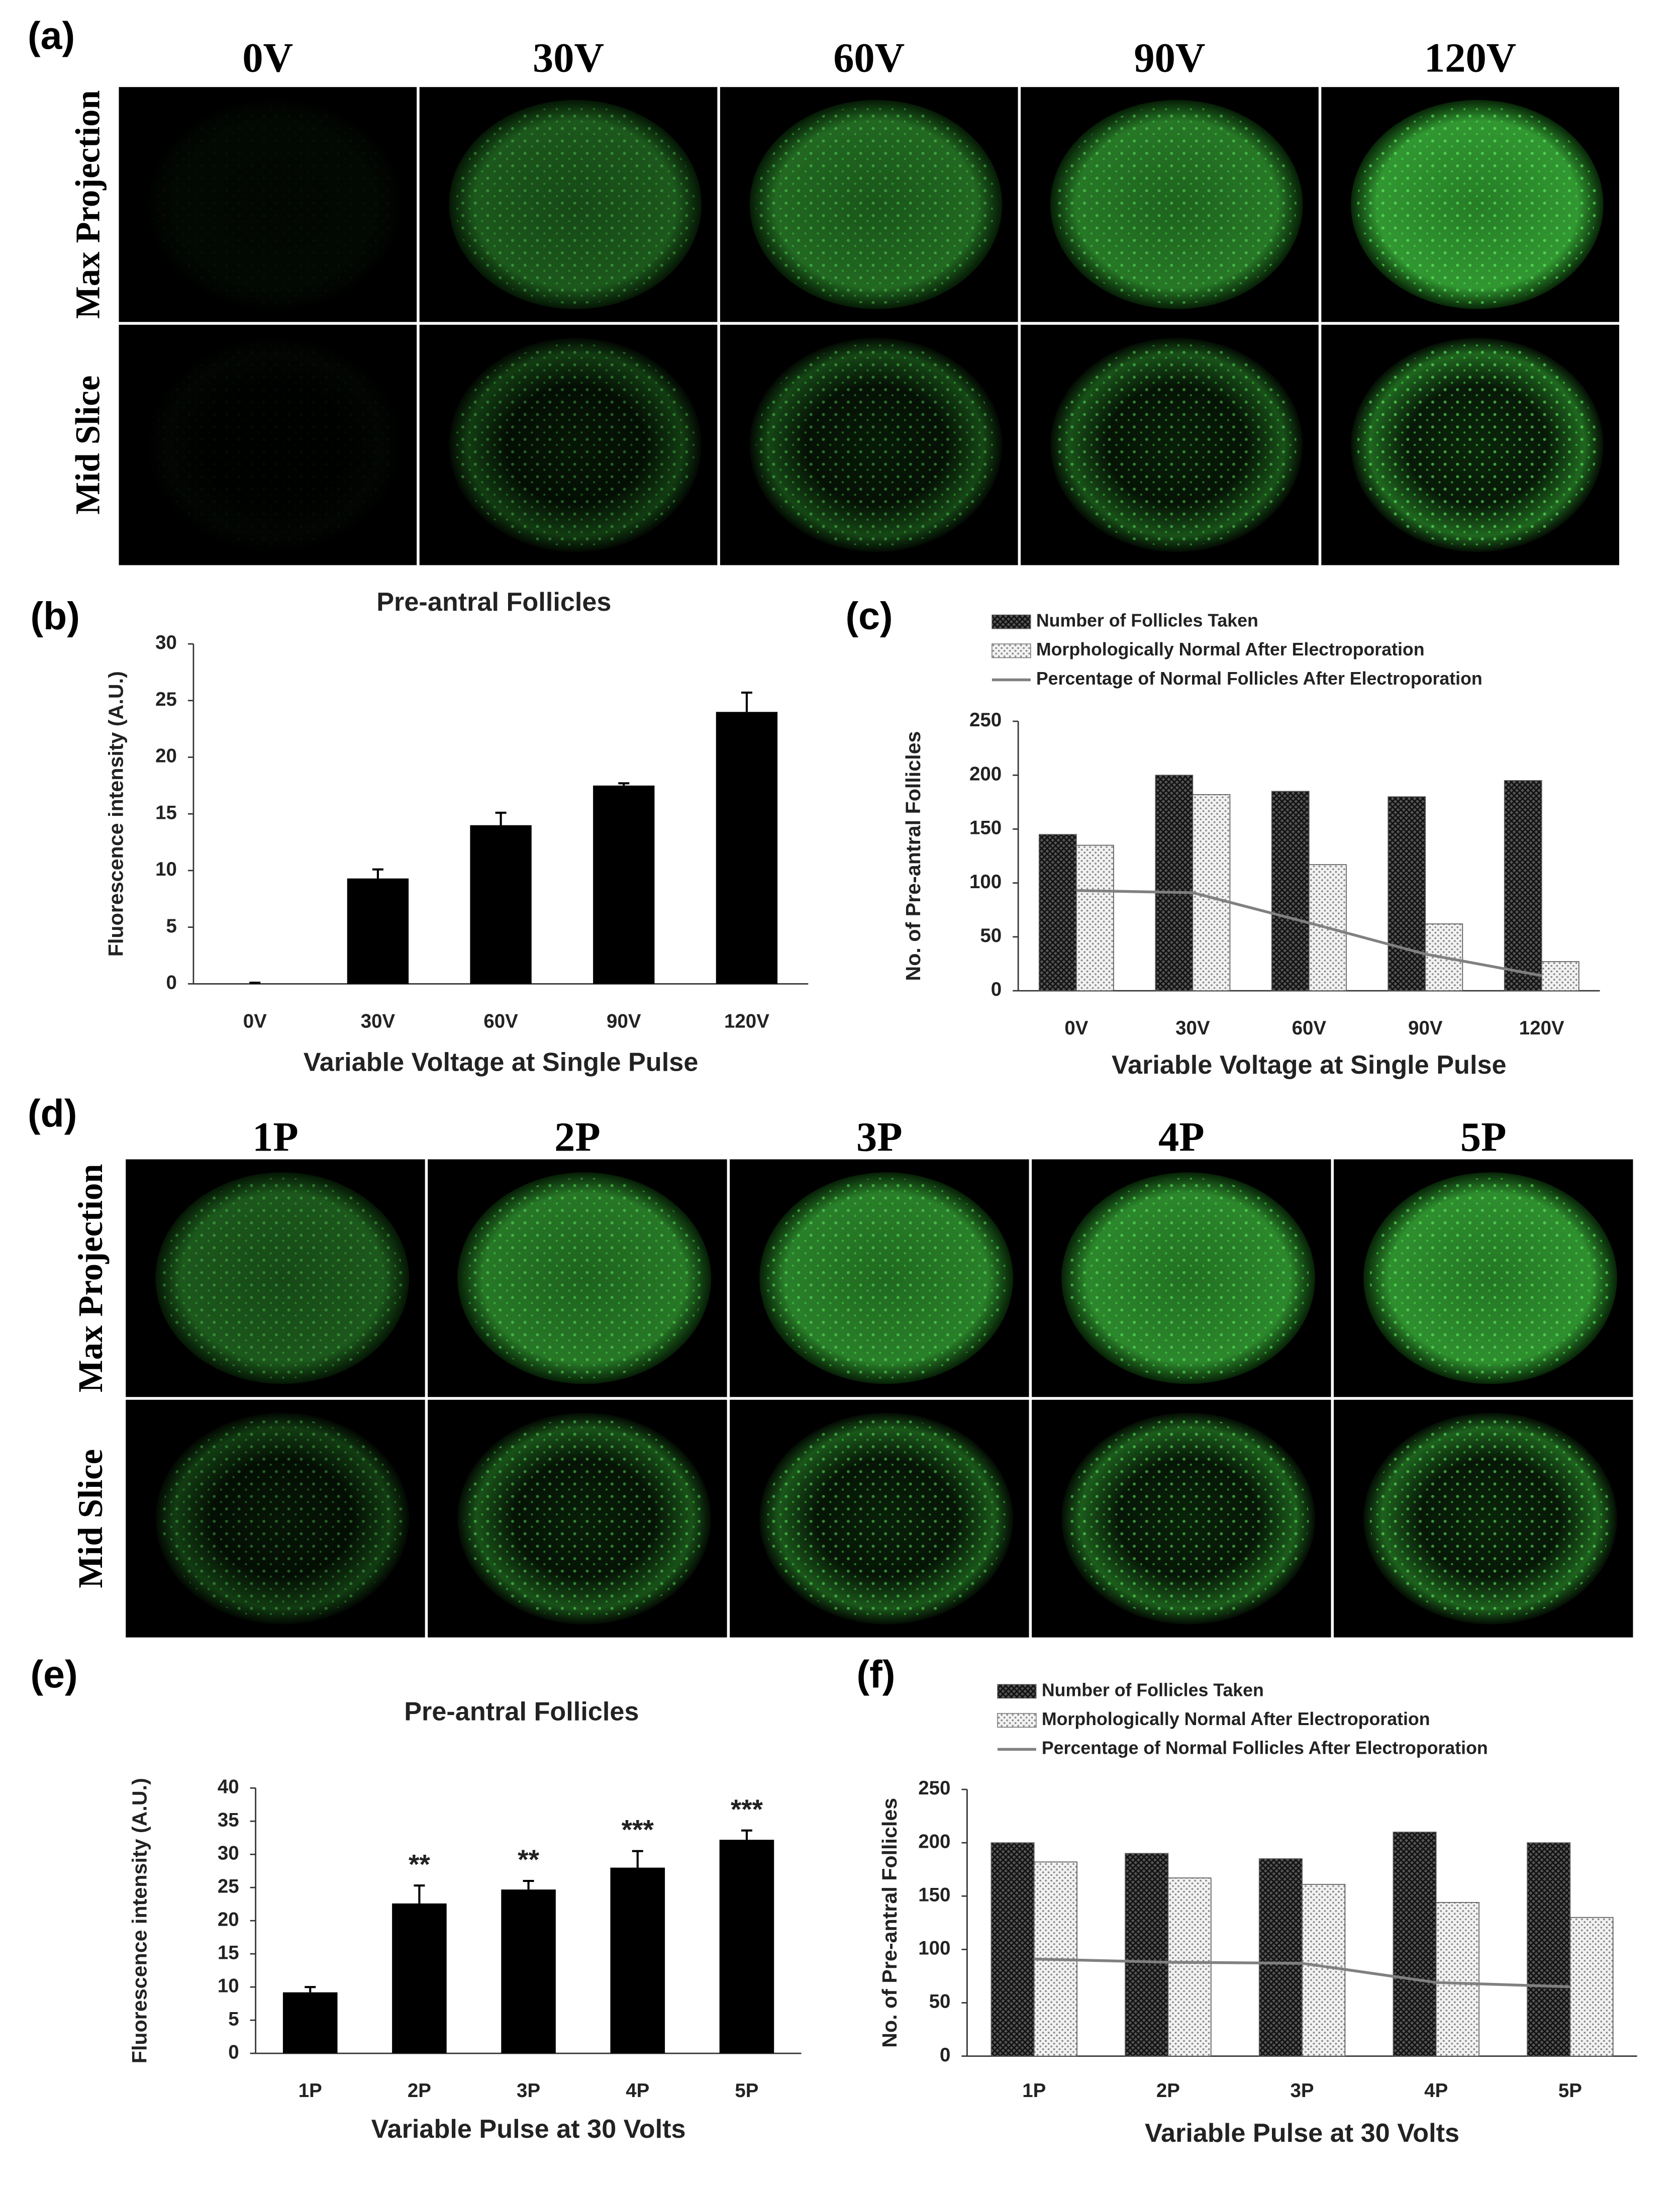  Describe the element at coordinates (1182, 1137) in the screenshot. I see `column-header: 4P` at that location.